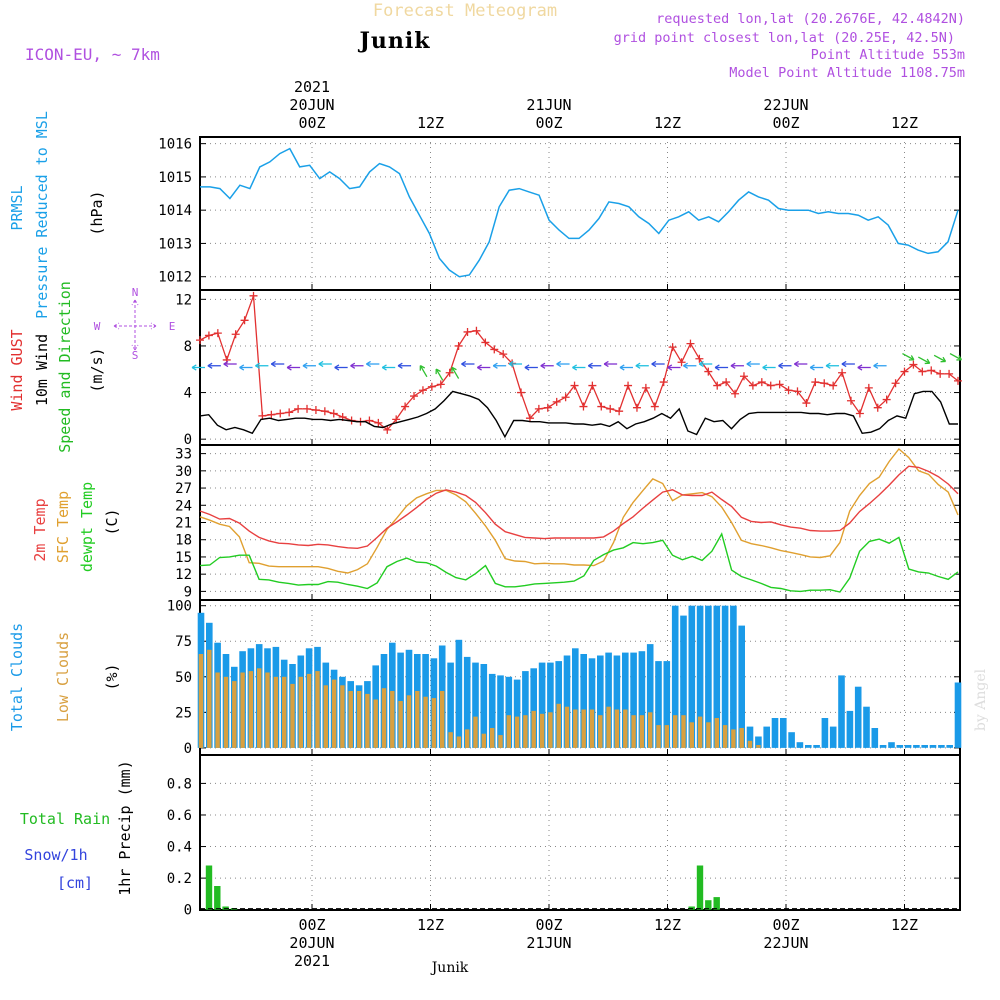 The width and height of the screenshot is (1000, 1000). What do you see at coordinates (92, 54) in the screenshot?
I see `model-label: ICON-EU, ~ 7km` at bounding box center [92, 54].